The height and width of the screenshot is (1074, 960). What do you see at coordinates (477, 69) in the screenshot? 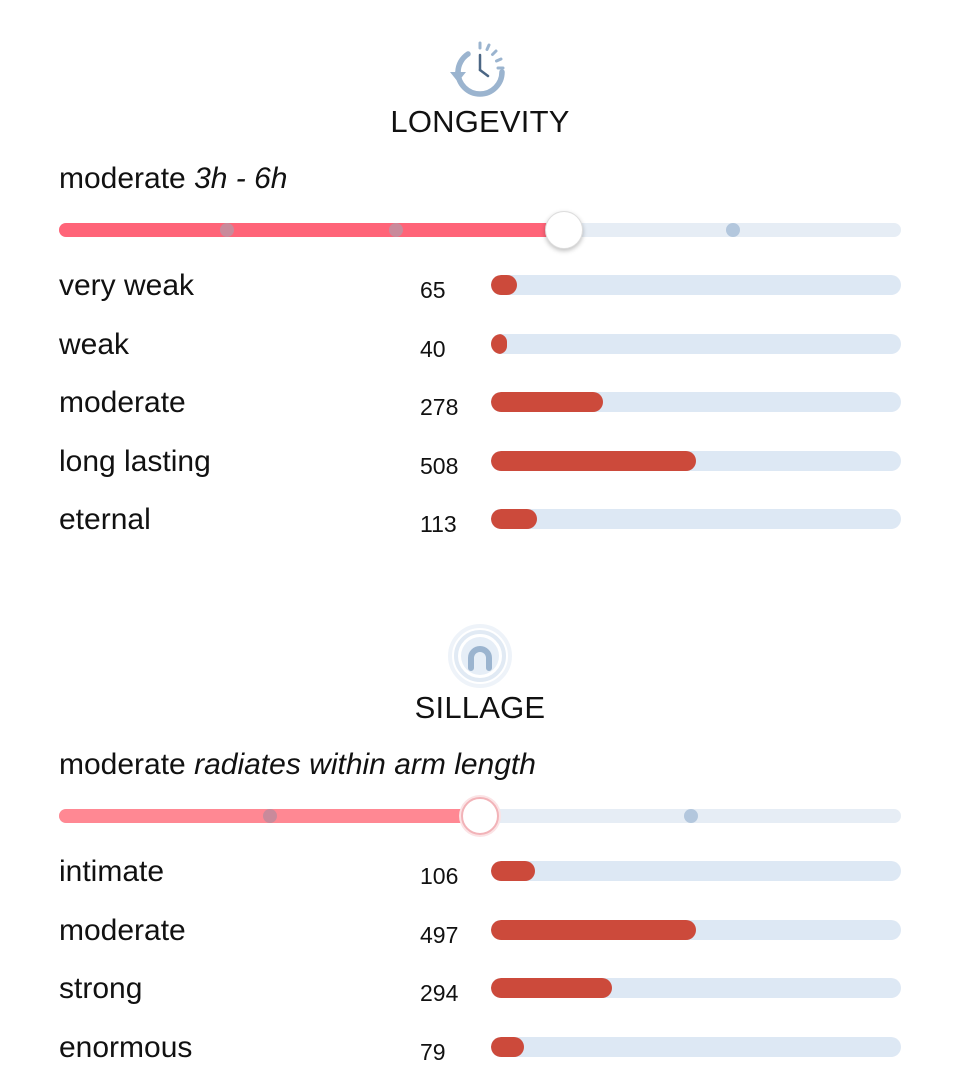
I see `clock-rotate-icon` at bounding box center [477, 69].